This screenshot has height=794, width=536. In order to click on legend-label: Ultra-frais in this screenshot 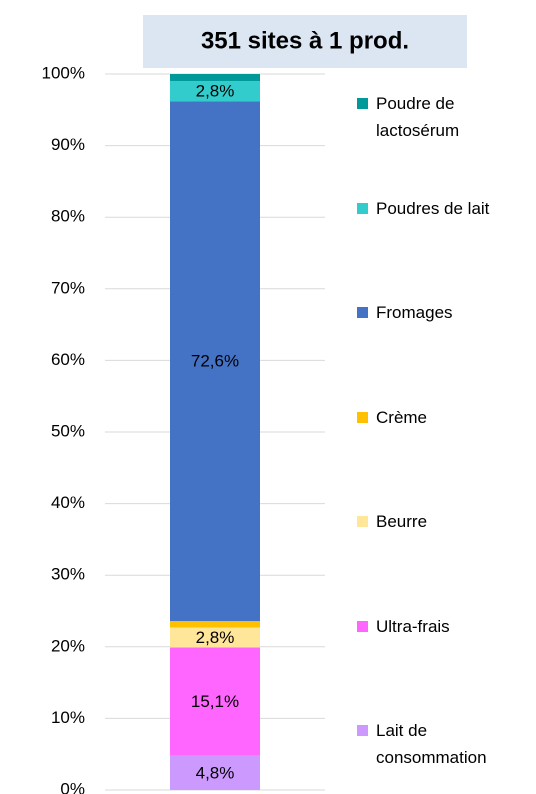, I will do `click(413, 626)`.